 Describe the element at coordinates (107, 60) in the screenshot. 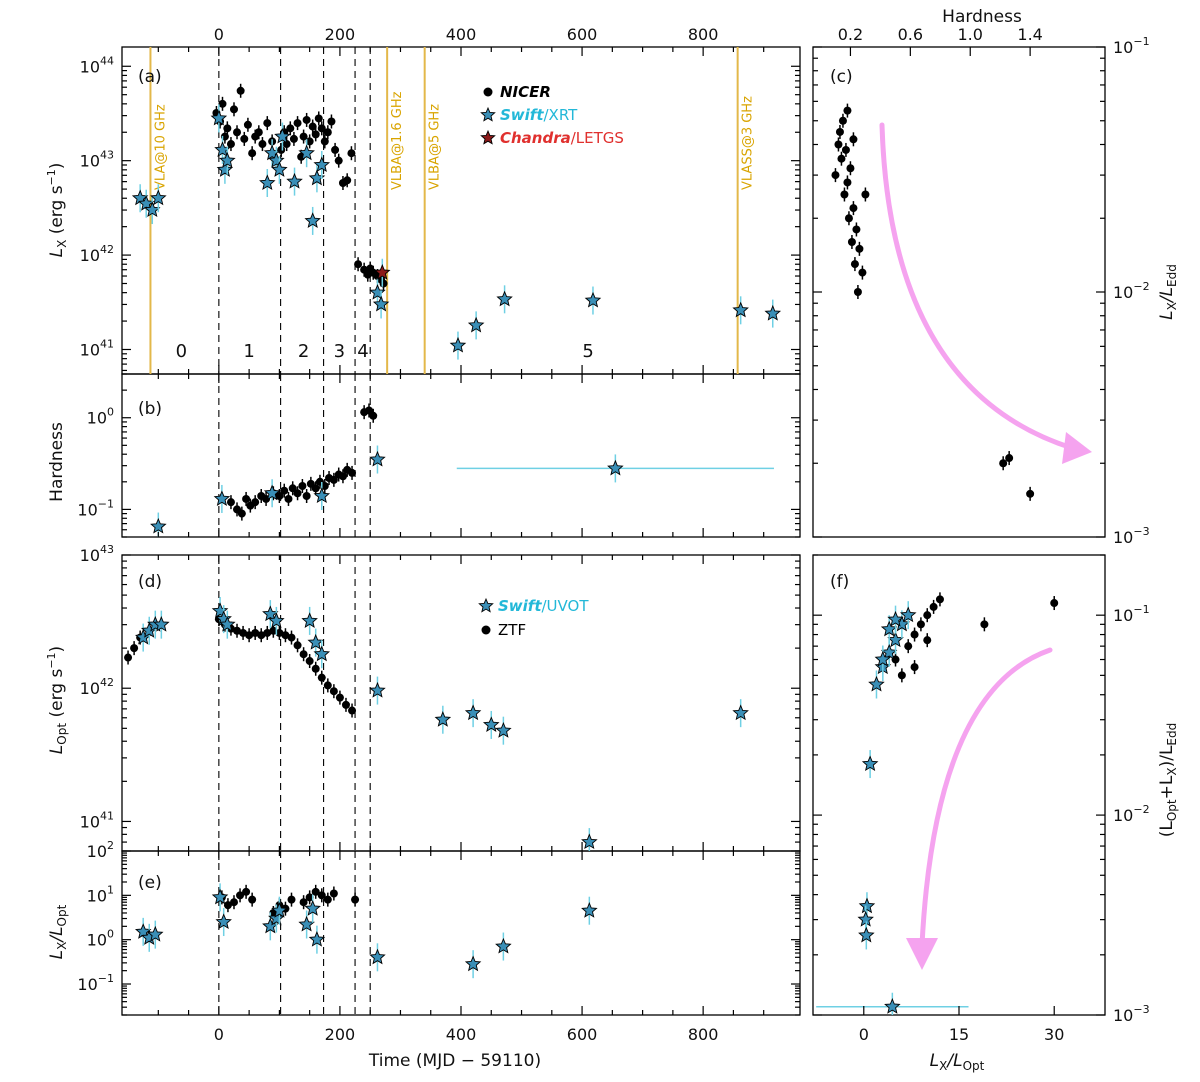

I see `tick-exp: 44` at that location.